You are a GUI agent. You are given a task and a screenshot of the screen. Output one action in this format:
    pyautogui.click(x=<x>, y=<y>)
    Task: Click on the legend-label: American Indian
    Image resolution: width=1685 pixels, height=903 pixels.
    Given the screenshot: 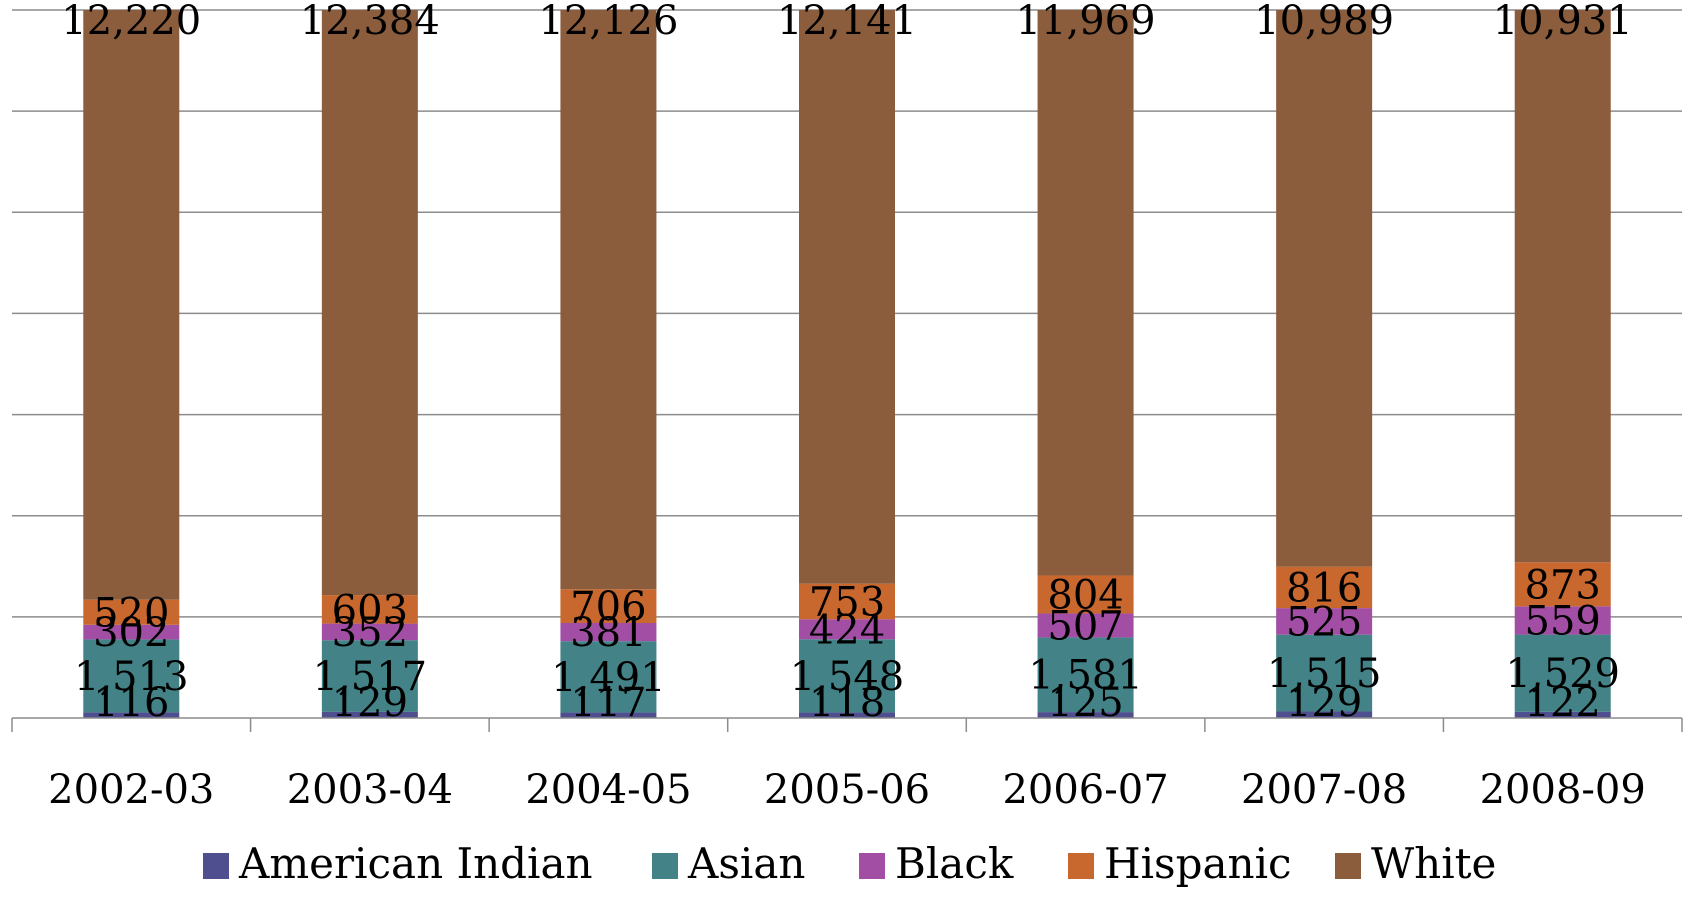 What is the action you would take?
    pyautogui.click(x=415, y=863)
    